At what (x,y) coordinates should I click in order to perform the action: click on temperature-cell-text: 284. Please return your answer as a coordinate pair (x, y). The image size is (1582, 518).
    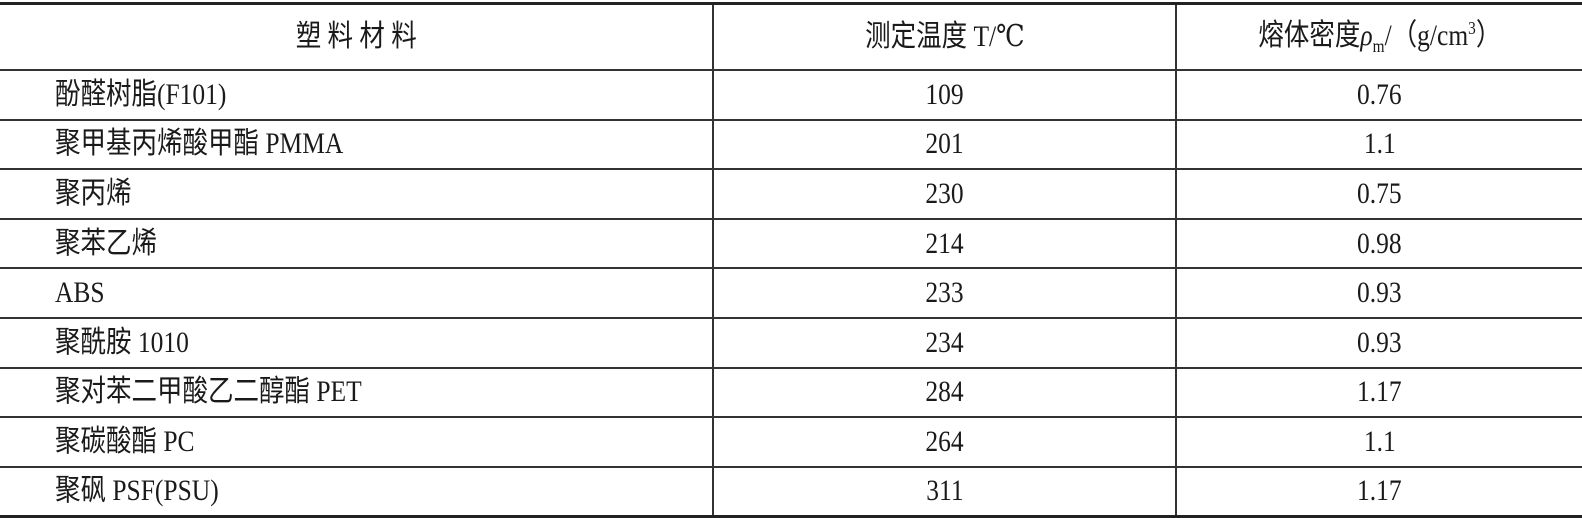
    Looking at the image, I should click on (944, 392).